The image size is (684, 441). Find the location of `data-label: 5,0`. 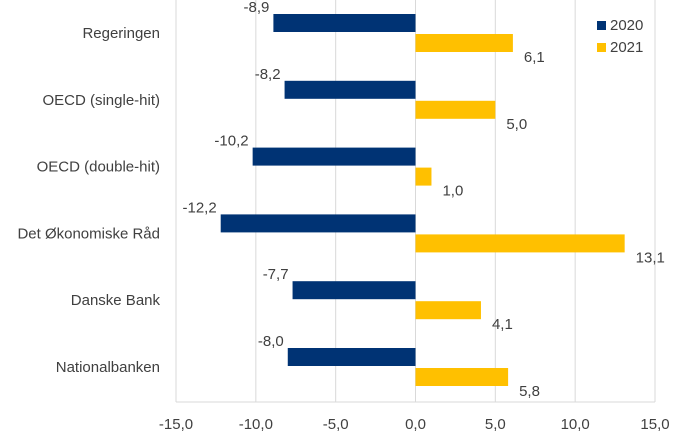

data-label: 5,0 is located at coordinates (516, 124).